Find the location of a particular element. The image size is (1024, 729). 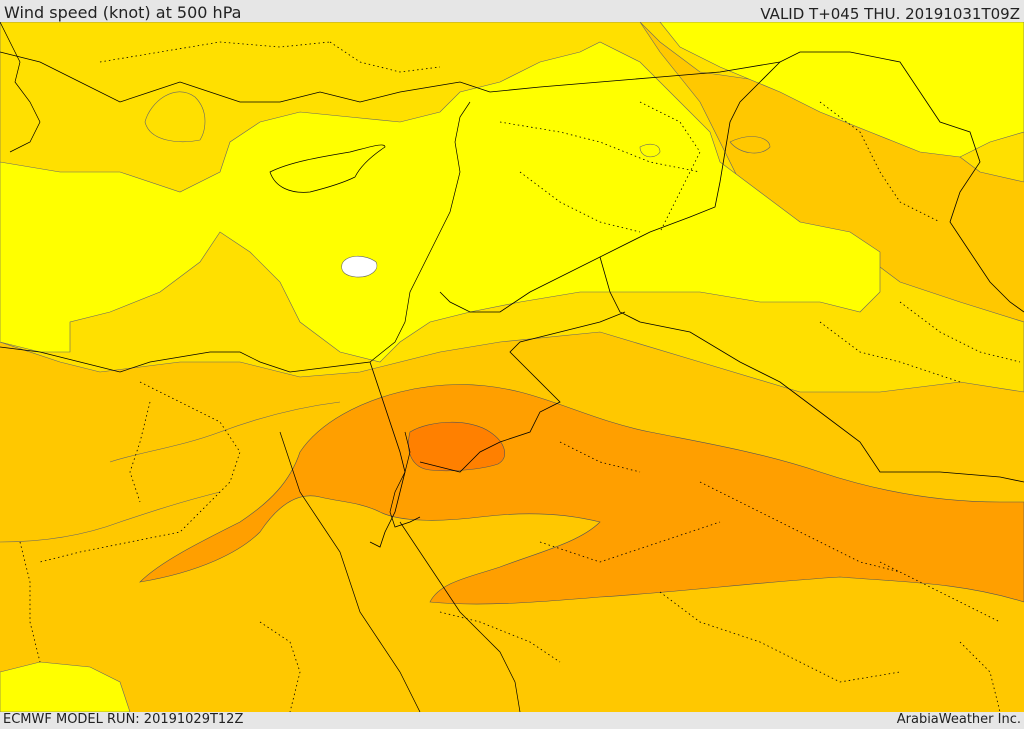

region-dark-orange is located at coordinates (456, 446).